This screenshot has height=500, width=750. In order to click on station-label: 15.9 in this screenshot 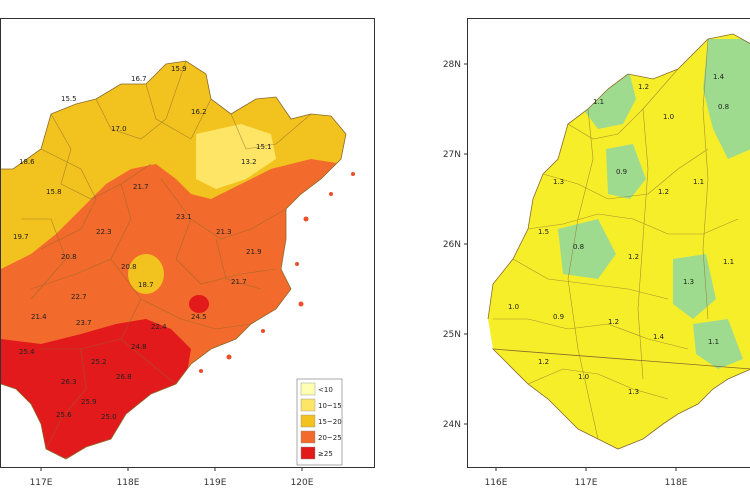, I will do `click(179, 69)`.